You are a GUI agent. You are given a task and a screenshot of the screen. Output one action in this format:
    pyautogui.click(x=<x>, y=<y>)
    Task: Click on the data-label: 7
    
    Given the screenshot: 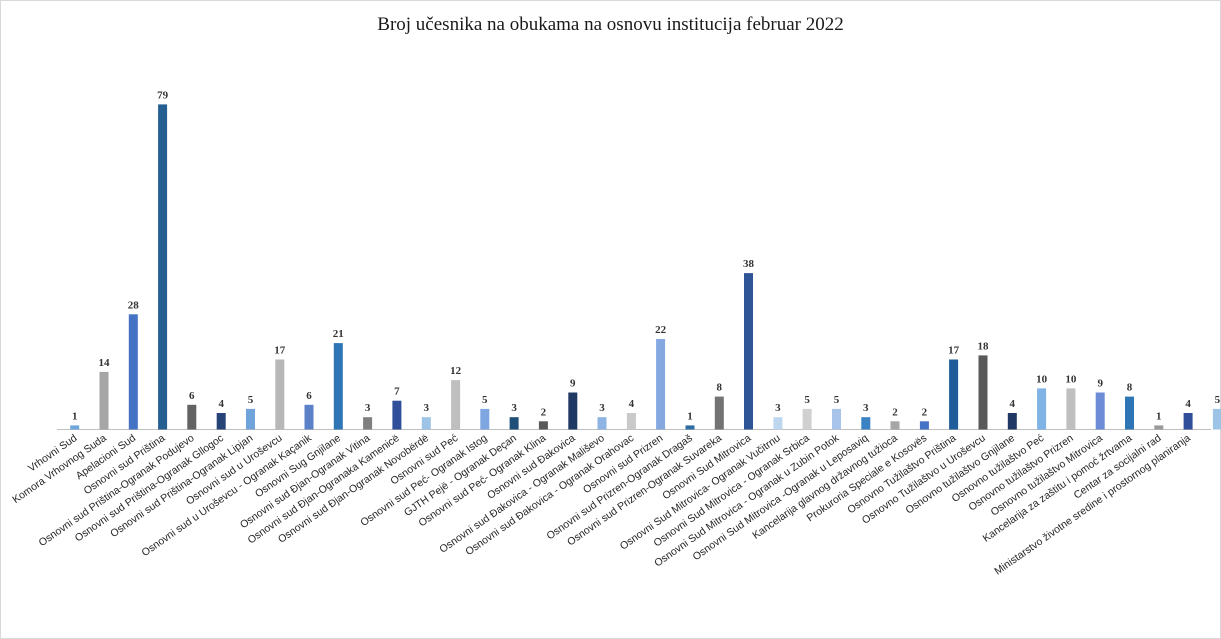 What is the action you would take?
    pyautogui.click(x=397, y=392)
    